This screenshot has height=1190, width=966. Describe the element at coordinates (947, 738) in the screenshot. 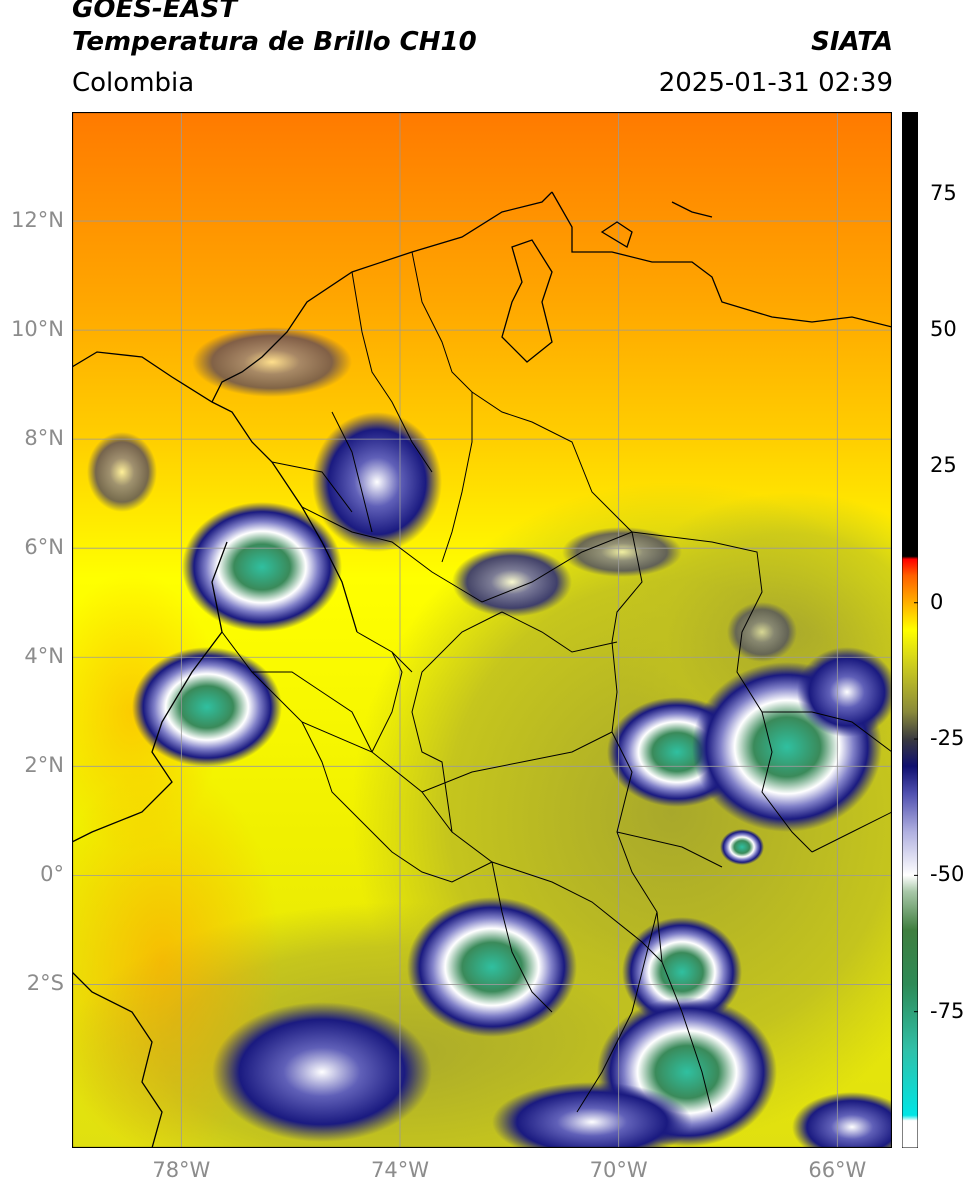

I see `colorbar-tick-label: -25` at that location.